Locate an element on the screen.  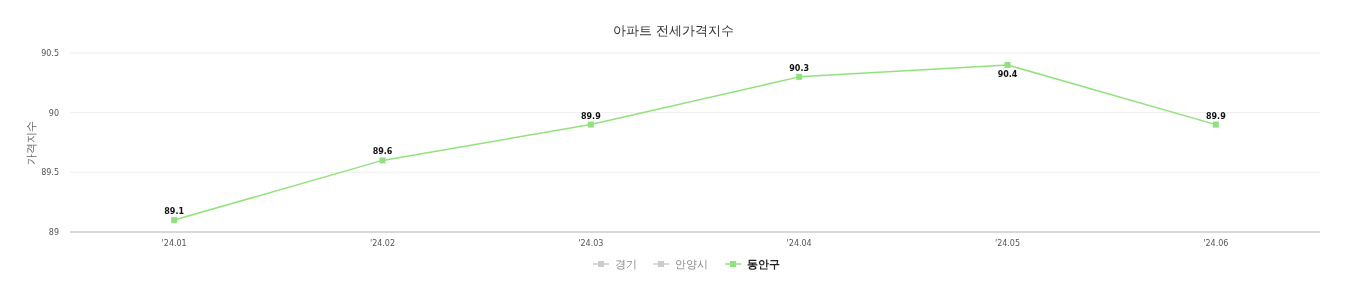
y-tick-label: 89.5 is located at coordinates (50, 173).